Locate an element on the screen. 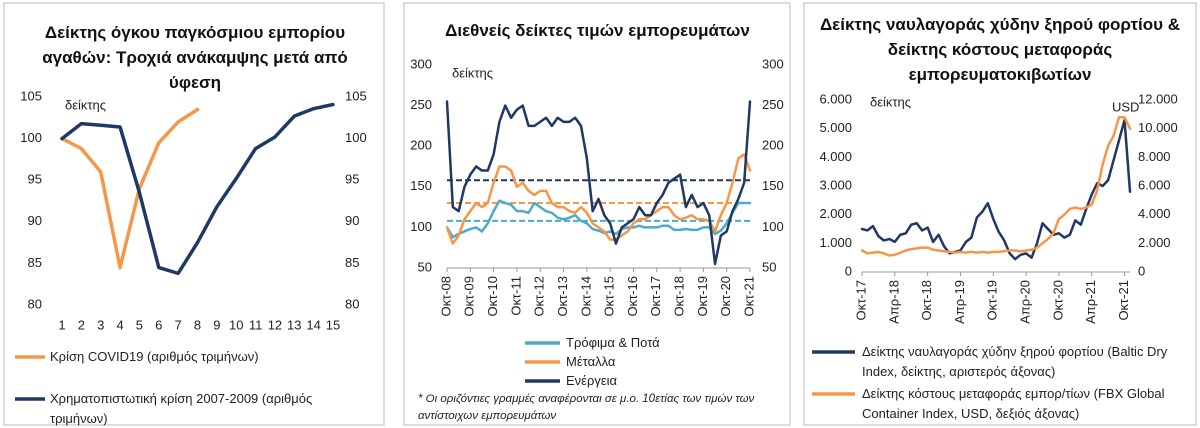 The image size is (1200, 428). x-tick-label: Απρ-18 is located at coordinates (893, 302).